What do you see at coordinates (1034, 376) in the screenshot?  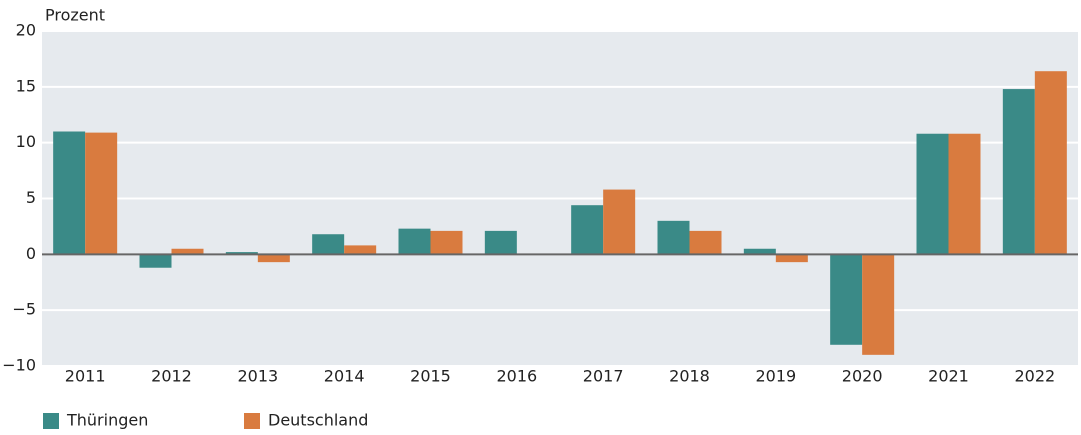 I see `x-tick-label: 2022` at bounding box center [1034, 376].